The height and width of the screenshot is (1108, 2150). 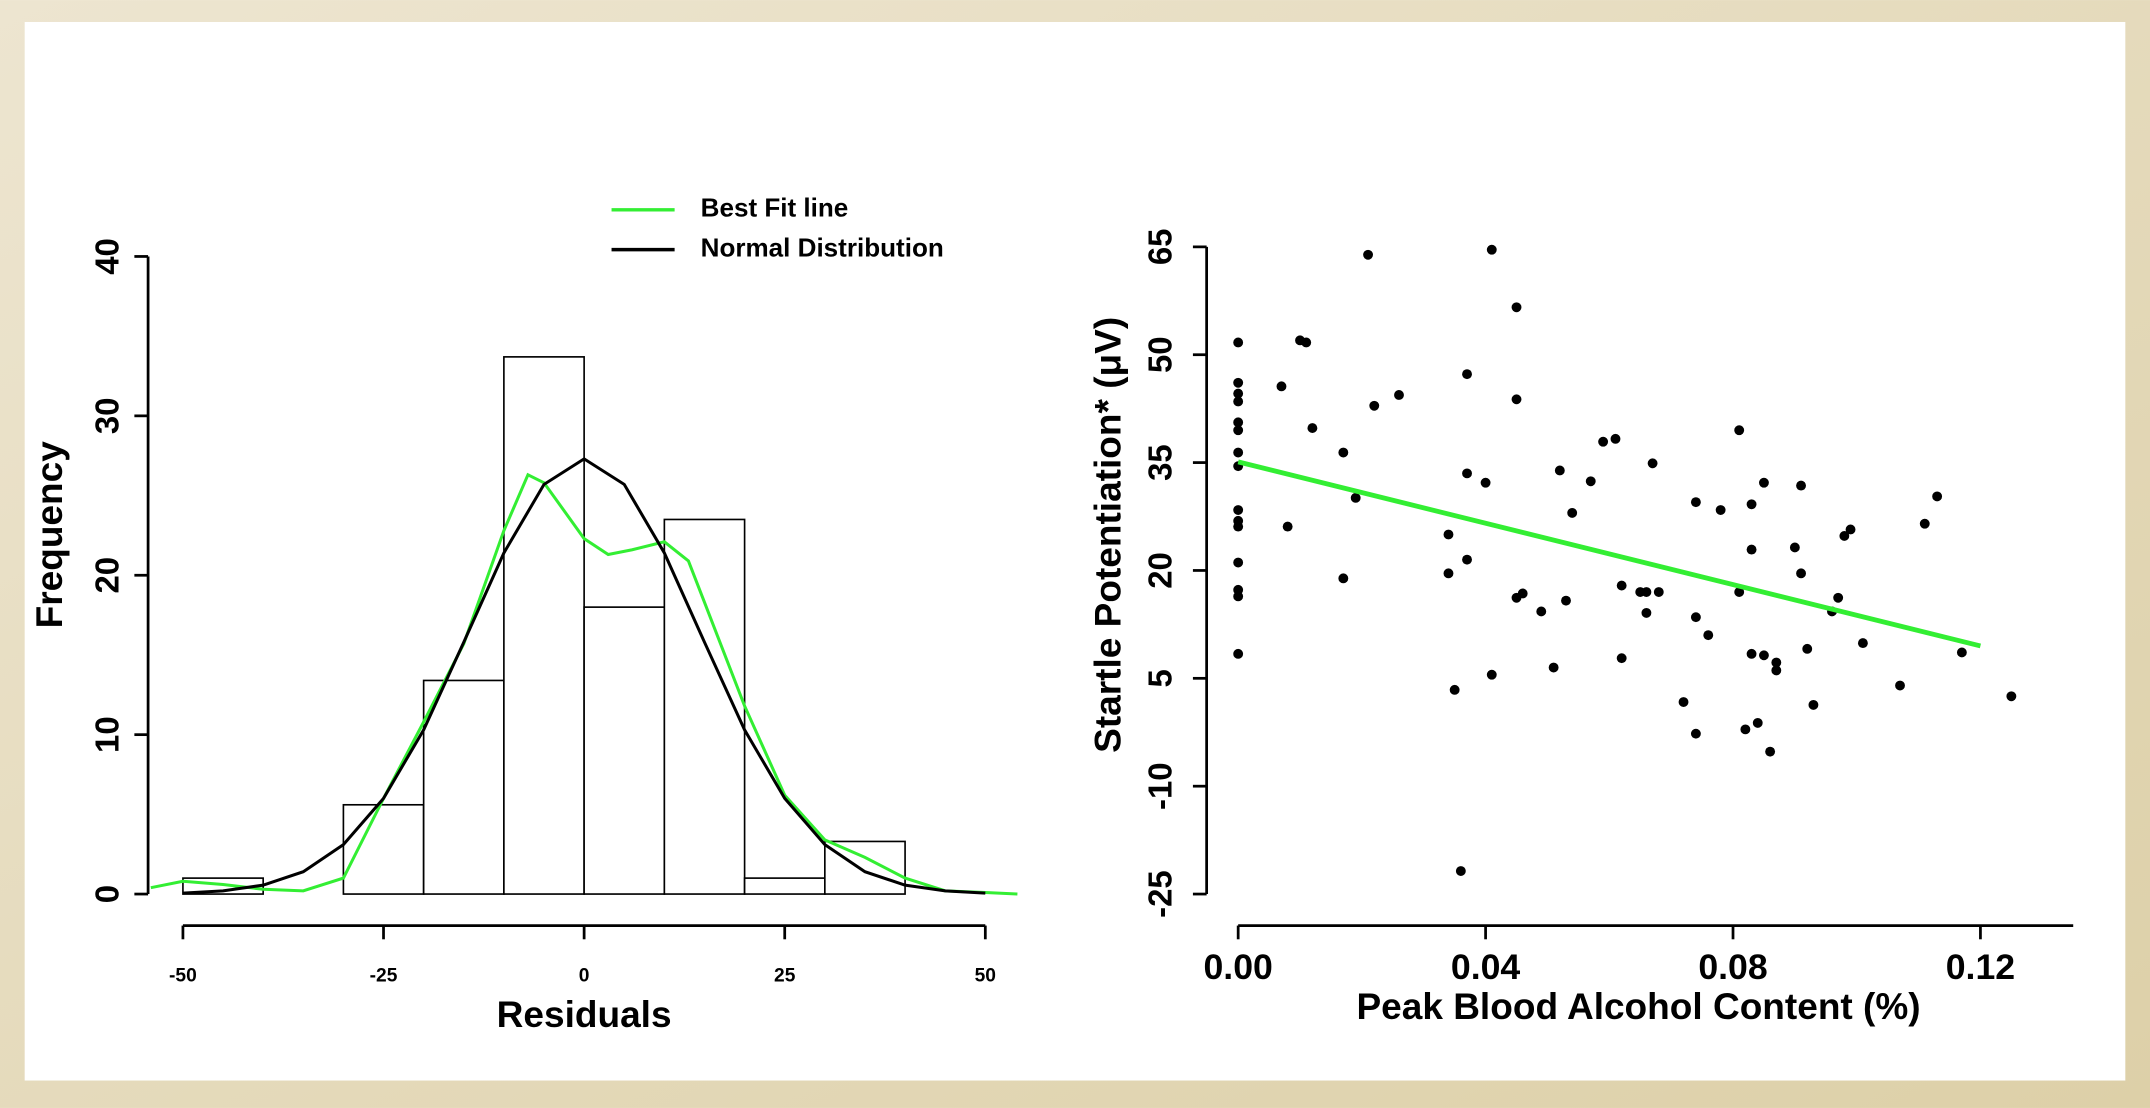 I want to click on y-tick-label: 0, so click(x=106, y=894).